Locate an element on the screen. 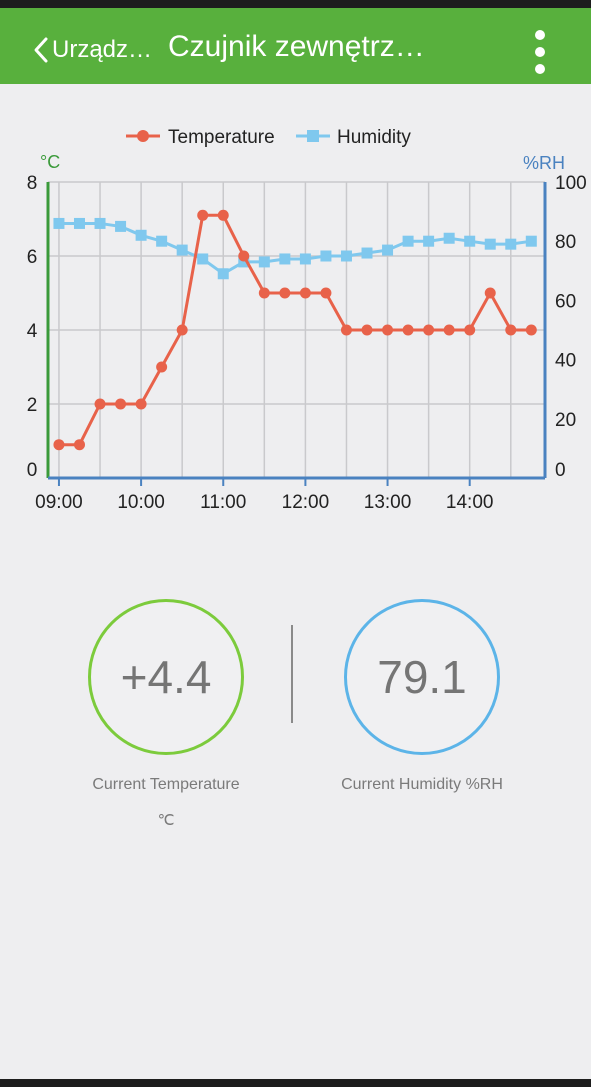  current-temperature-label: Current Temperature is located at coordinates (166, 784).